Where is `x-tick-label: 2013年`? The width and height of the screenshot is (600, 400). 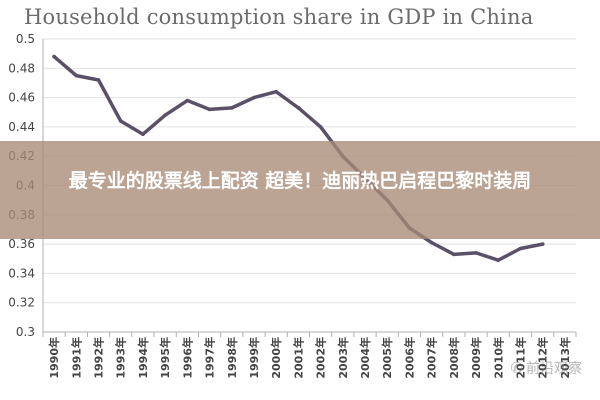
x-tick-label: 2013年 is located at coordinates (565, 358).